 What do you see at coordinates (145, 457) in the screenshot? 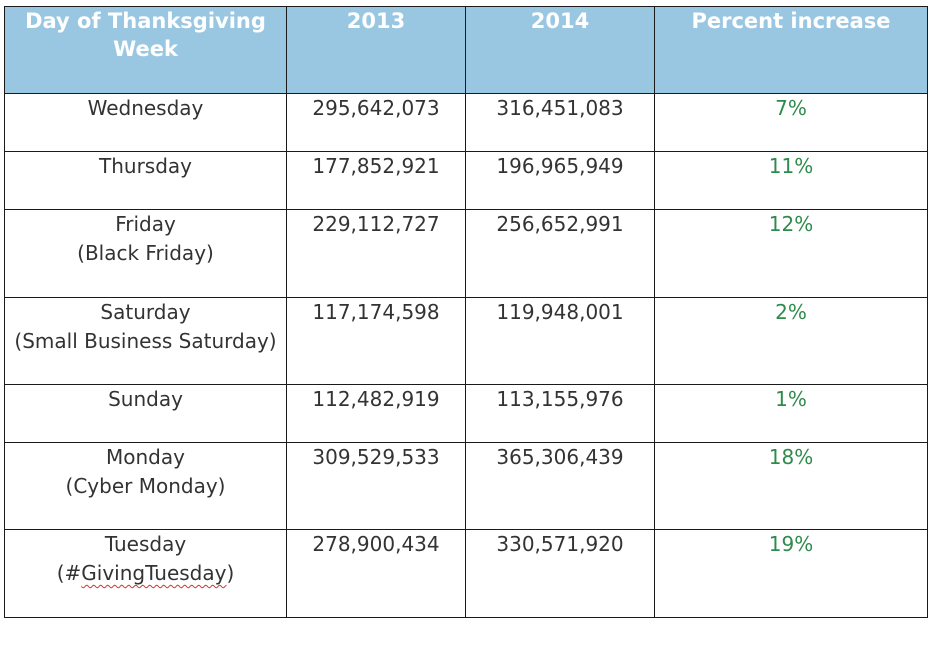
I see `day-name: Monday` at bounding box center [145, 457].